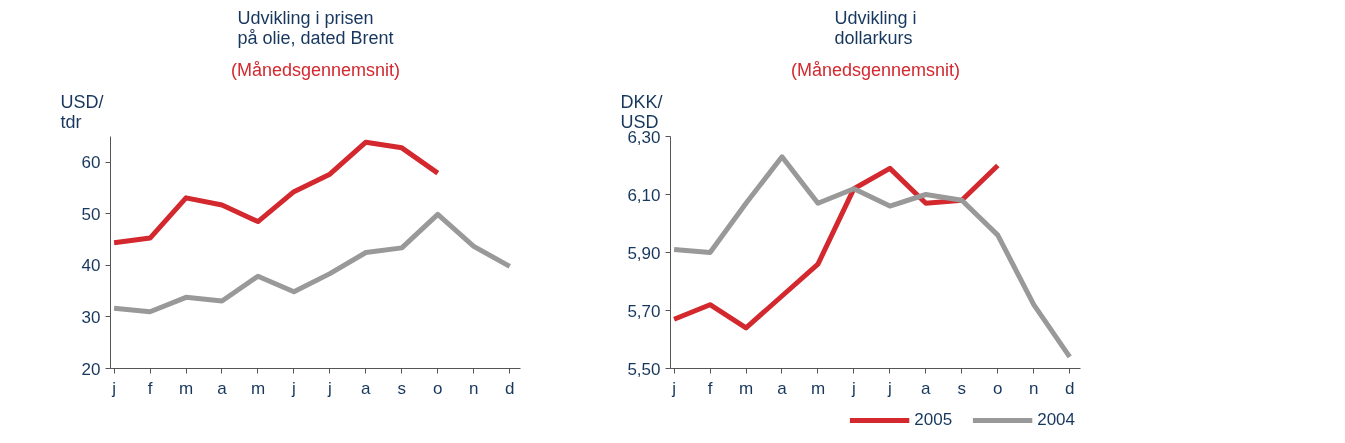  I want to click on y-tick-label: 5,50, so click(644, 369).